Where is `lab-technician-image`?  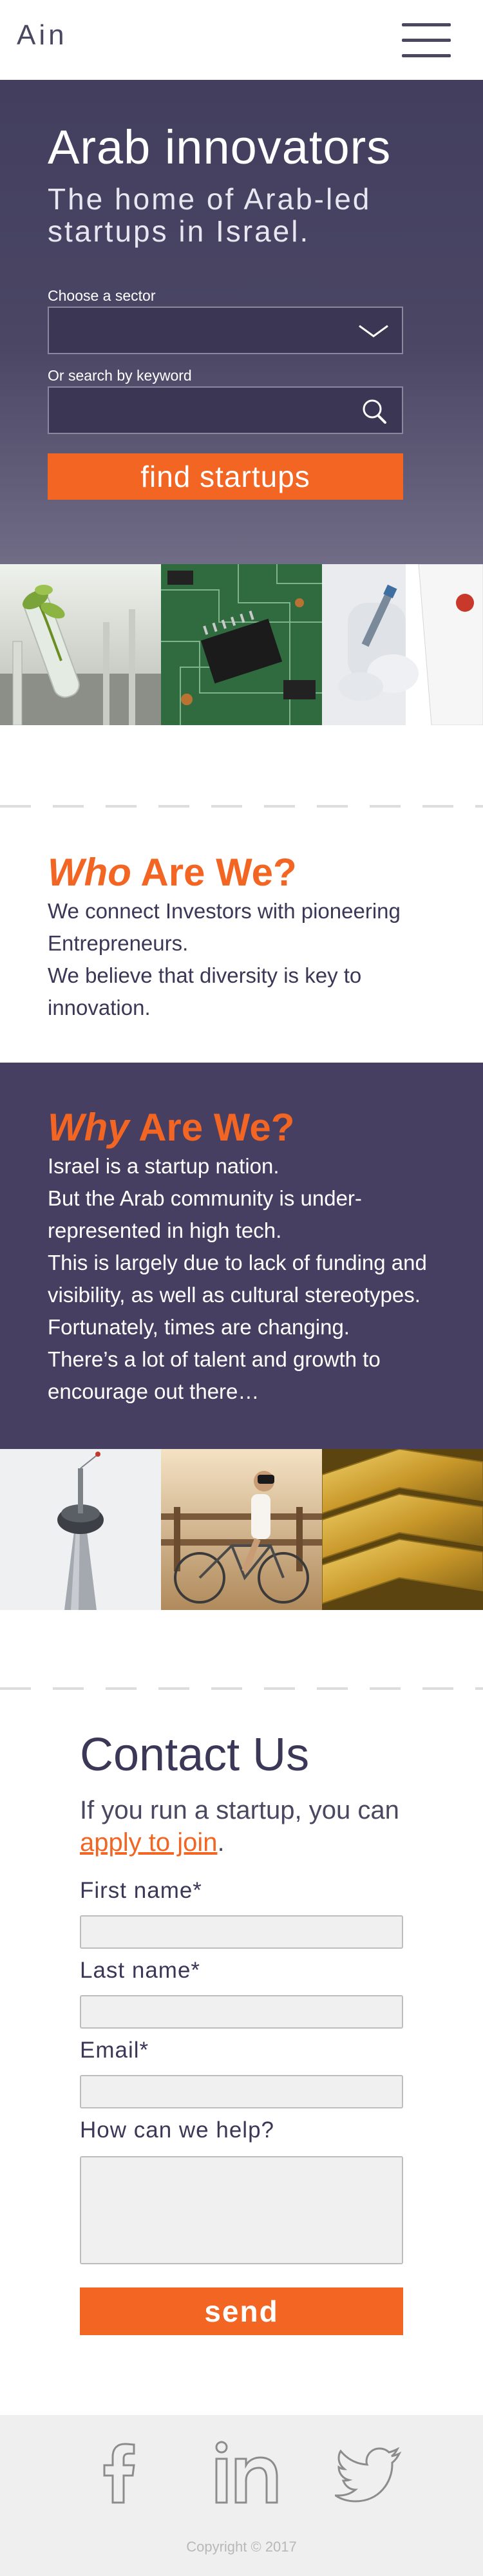 lab-technician-image is located at coordinates (402, 644).